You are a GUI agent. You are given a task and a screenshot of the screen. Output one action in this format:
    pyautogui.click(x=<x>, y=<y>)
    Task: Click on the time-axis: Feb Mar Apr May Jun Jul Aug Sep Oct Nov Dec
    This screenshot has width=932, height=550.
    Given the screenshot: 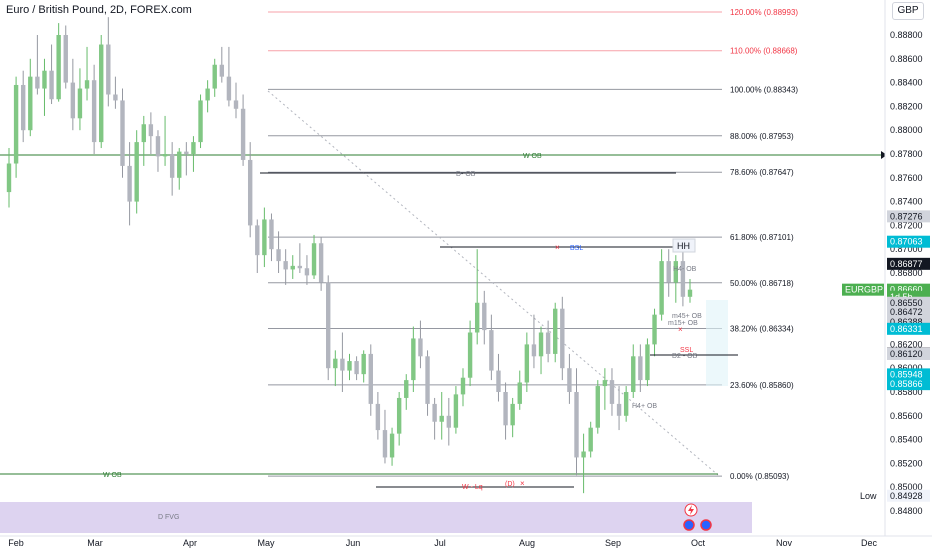 What is the action you would take?
    pyautogui.click(x=442, y=543)
    